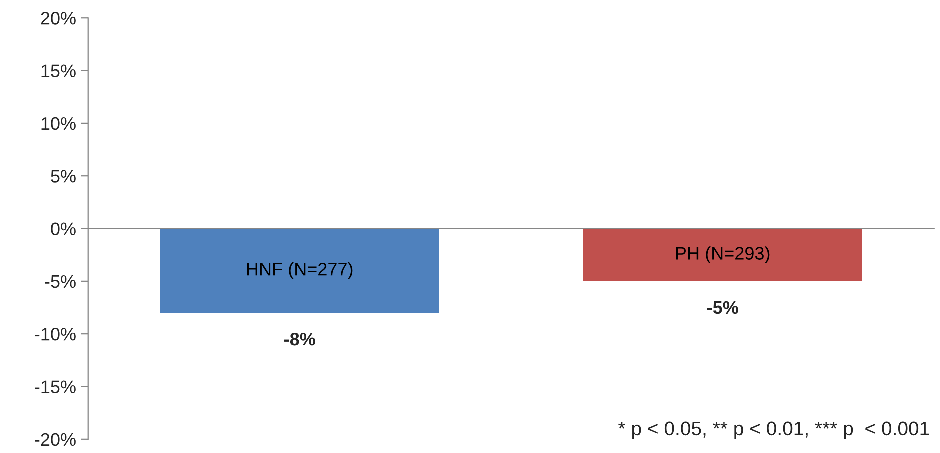 The image size is (940, 453). I want to click on y-tick-label: 5%, so click(63, 176).